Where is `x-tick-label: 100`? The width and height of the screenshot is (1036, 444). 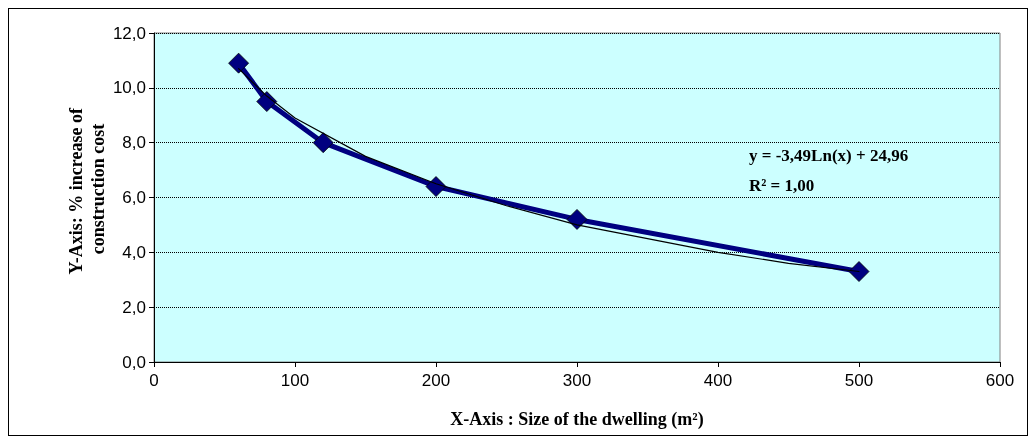 x-tick-label: 100 is located at coordinates (295, 380).